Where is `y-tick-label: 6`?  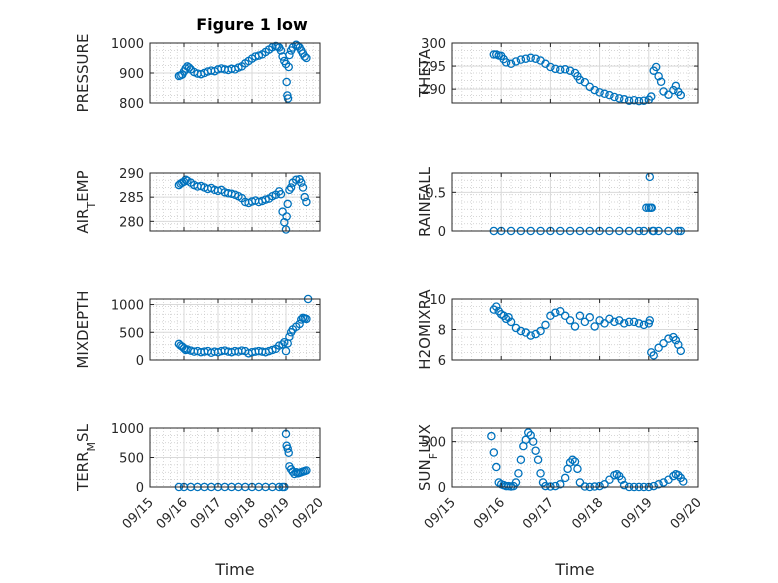 y-tick-label: 6 is located at coordinates (442, 361).